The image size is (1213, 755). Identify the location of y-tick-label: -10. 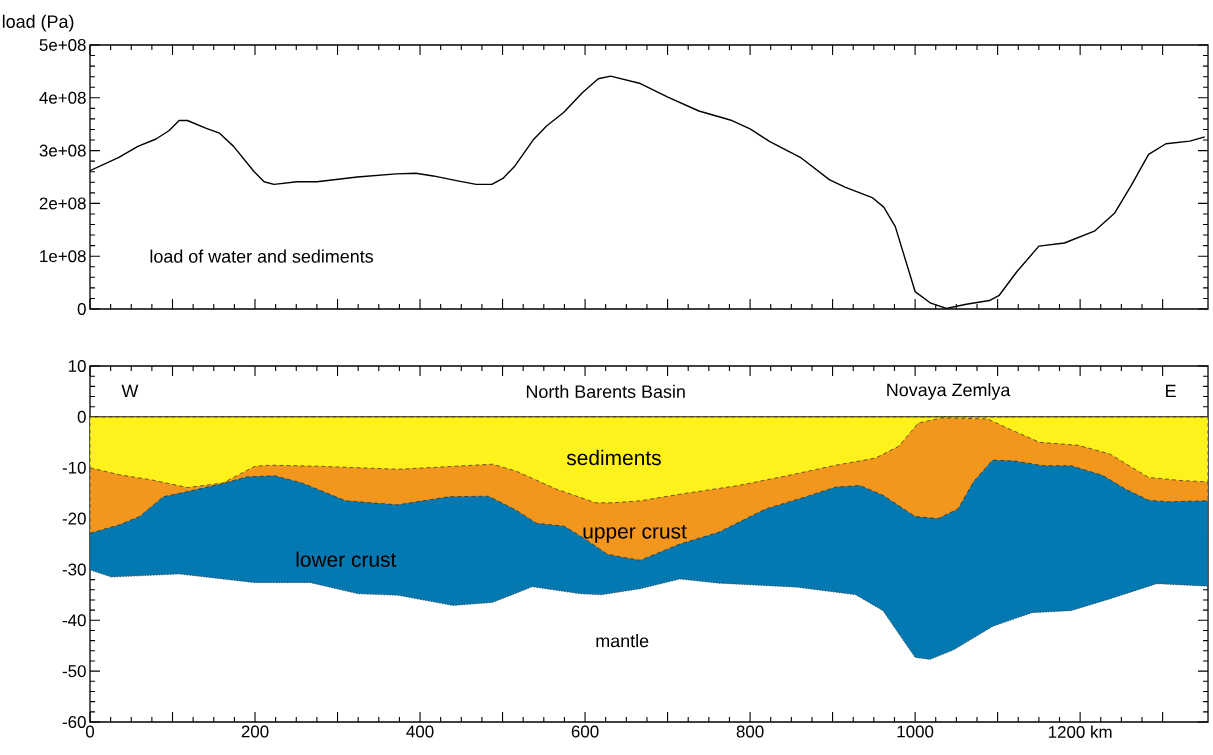
(74, 467).